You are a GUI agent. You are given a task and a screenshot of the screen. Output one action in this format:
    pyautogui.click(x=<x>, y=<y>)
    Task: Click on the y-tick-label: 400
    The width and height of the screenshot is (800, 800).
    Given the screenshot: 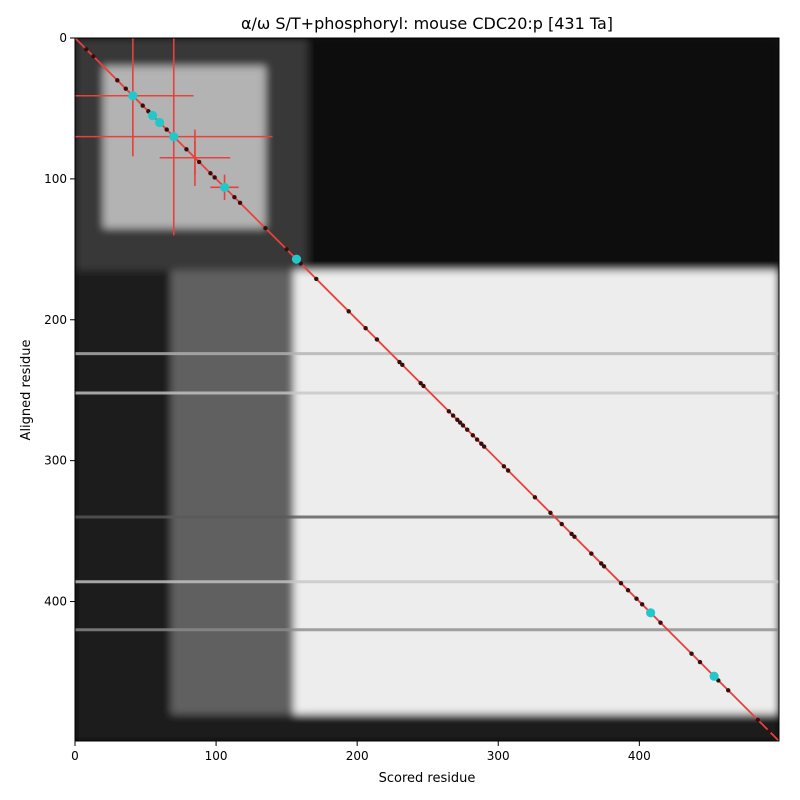 What is the action you would take?
    pyautogui.click(x=55, y=602)
    